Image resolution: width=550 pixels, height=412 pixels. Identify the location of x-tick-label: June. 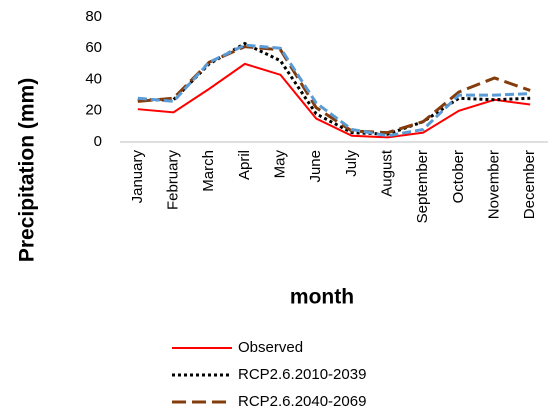
(315, 166).